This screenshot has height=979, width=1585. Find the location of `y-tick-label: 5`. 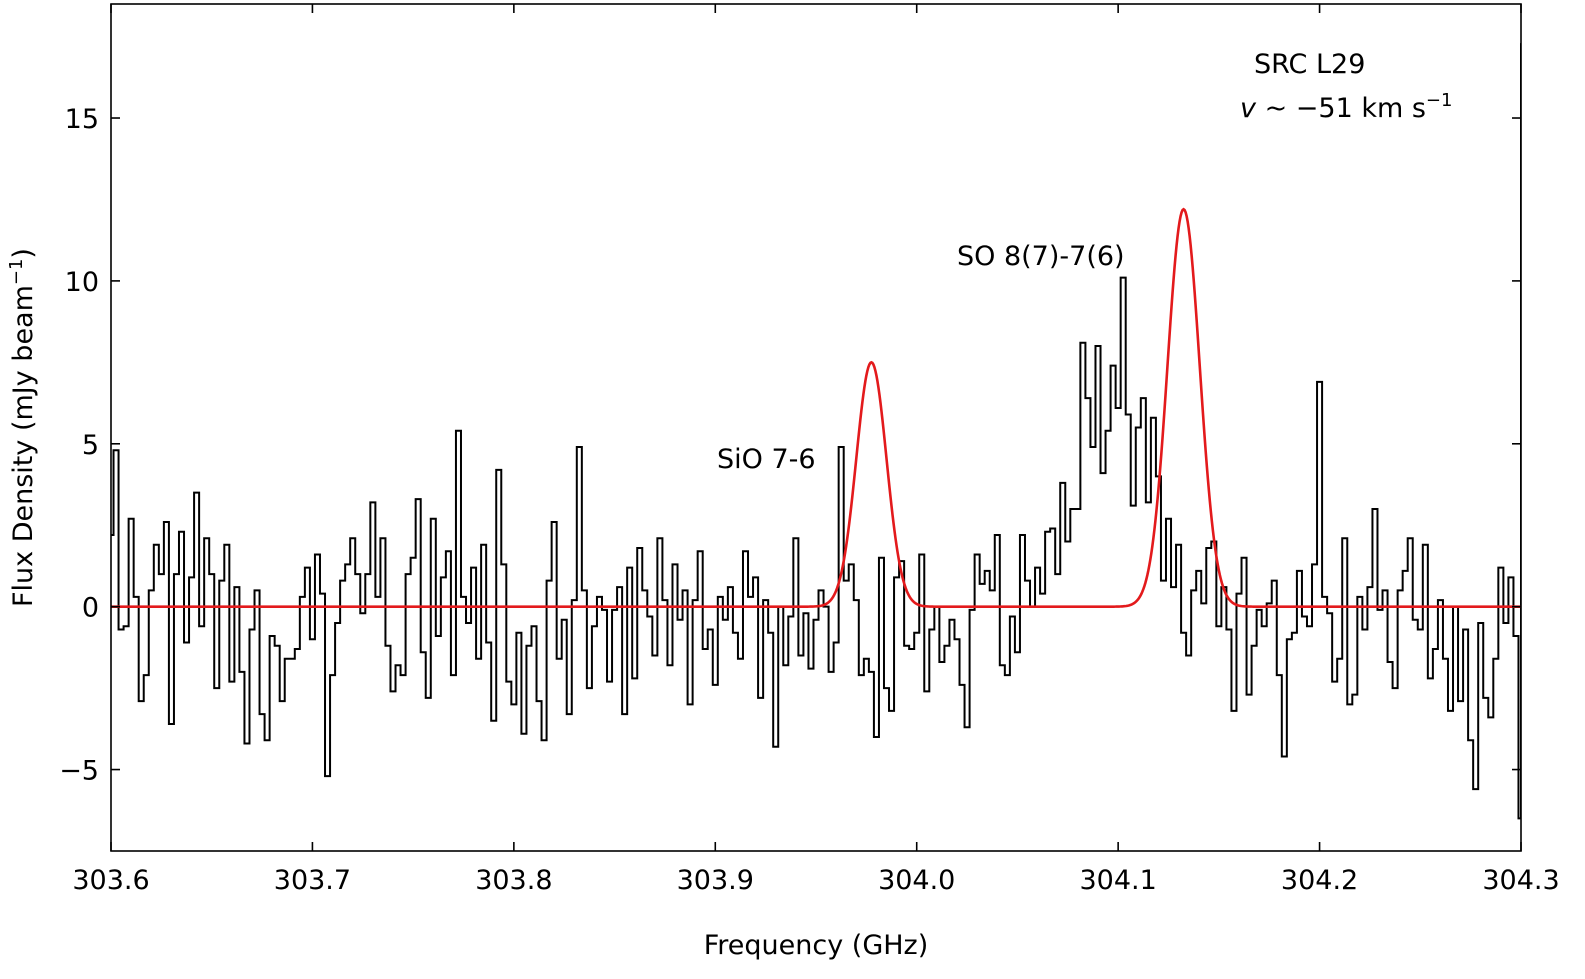

y-tick-label: 5 is located at coordinates (90, 445).